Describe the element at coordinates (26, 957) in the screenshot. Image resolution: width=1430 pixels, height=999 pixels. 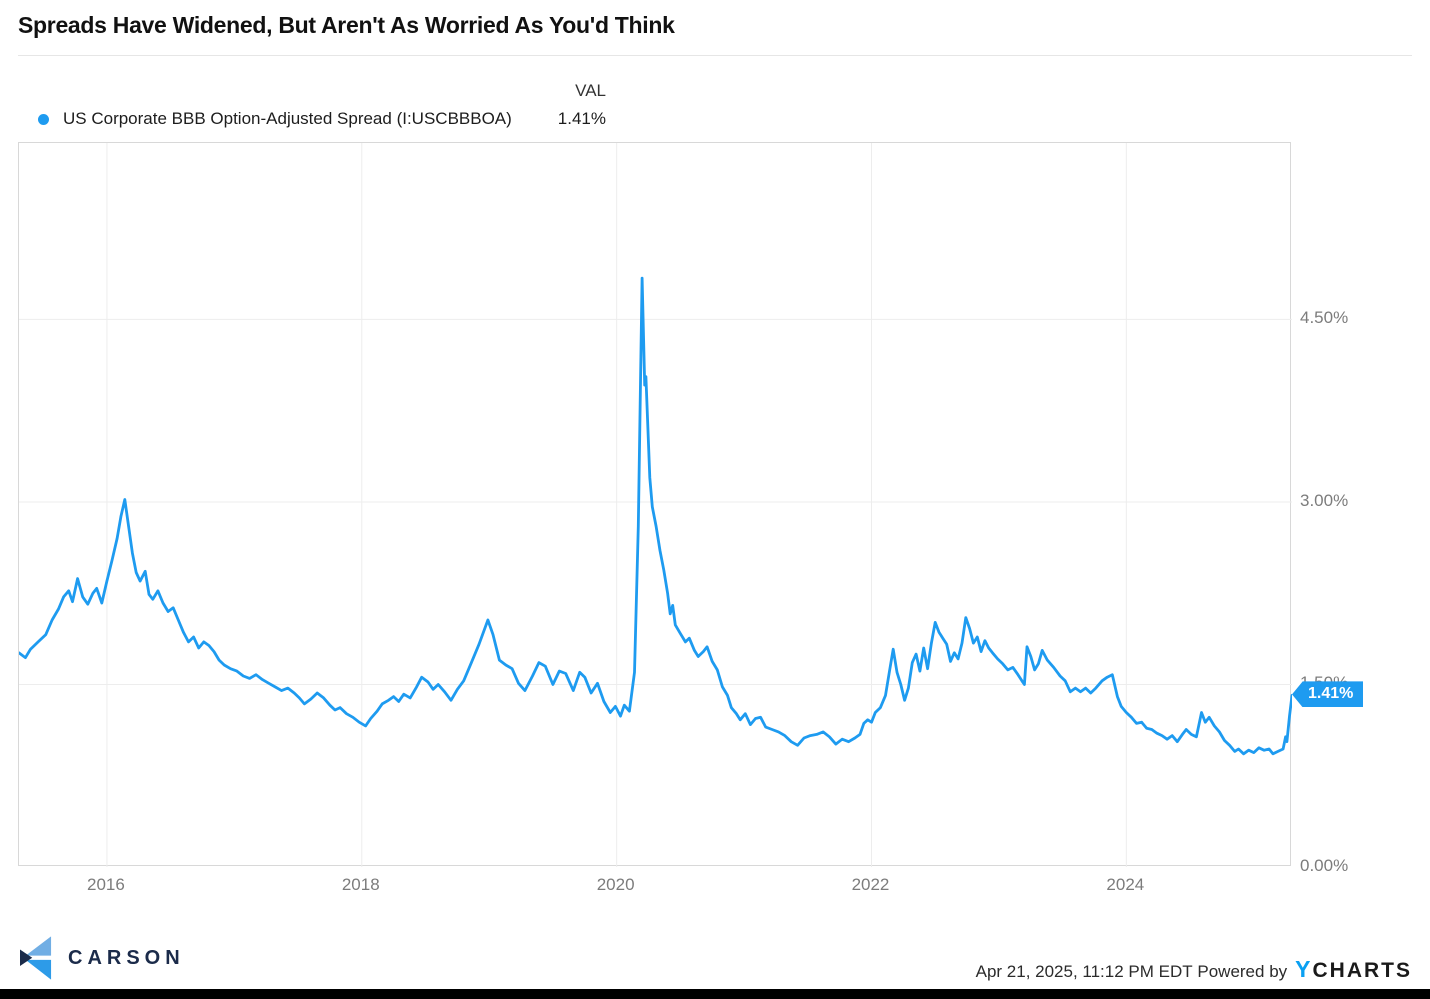
I see `carson-mark-left-triangle` at that location.